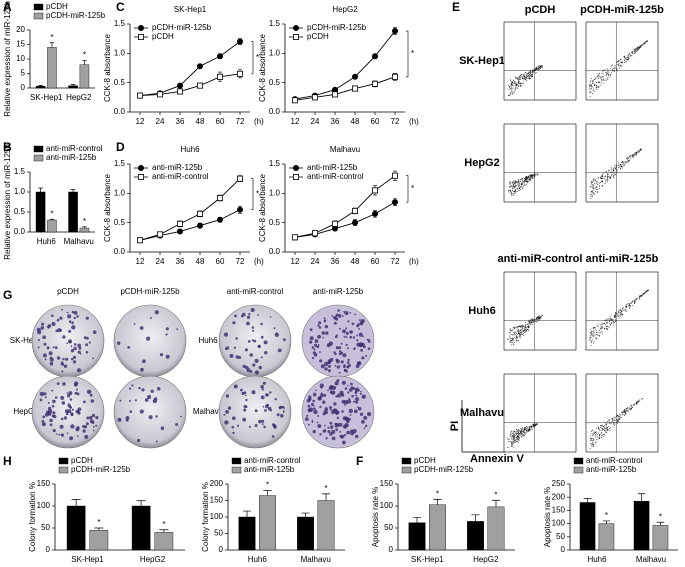  What do you see at coordinates (120, 251) in the screenshot?
I see `y-tick-label: 0.0` at bounding box center [120, 251].